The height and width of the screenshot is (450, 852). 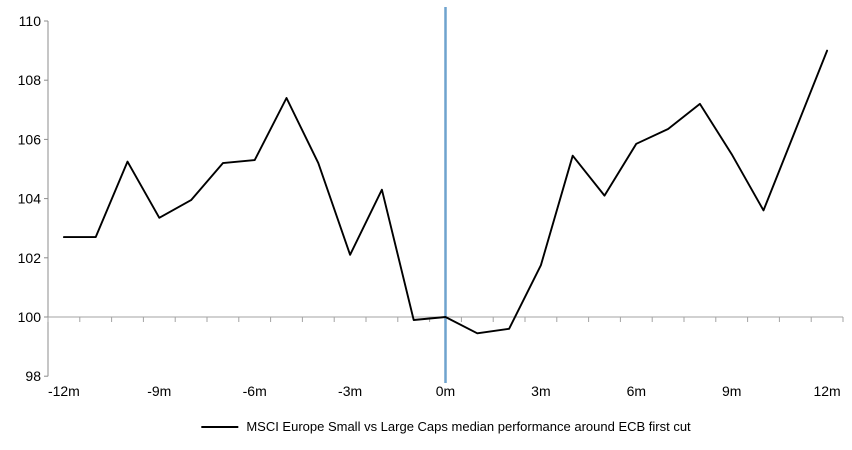 I want to click on x-axis-tick-label: 12m, so click(x=826, y=391).